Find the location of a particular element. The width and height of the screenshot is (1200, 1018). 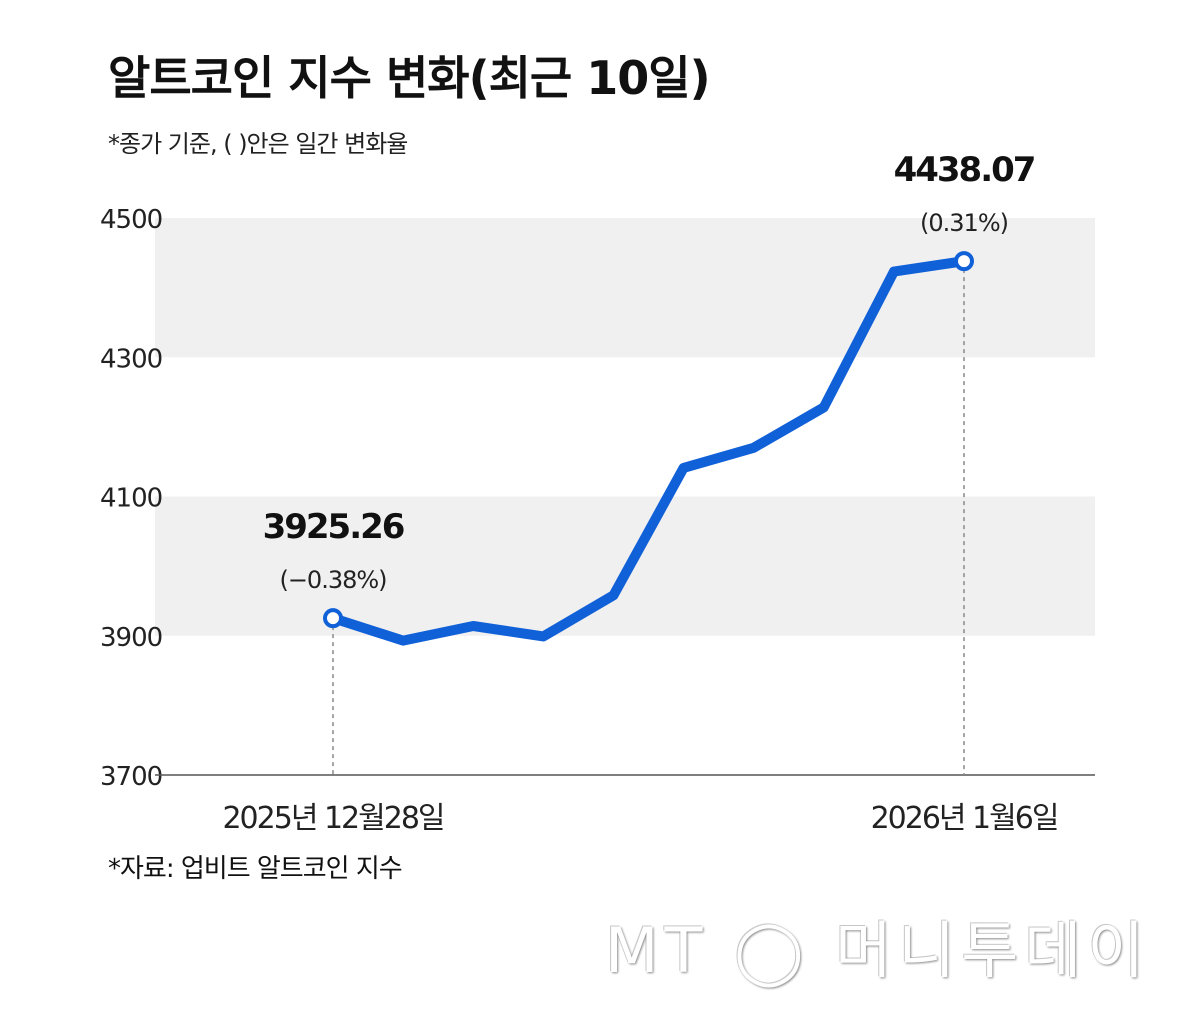

data-label-value: 4438.07 is located at coordinates (964, 170).